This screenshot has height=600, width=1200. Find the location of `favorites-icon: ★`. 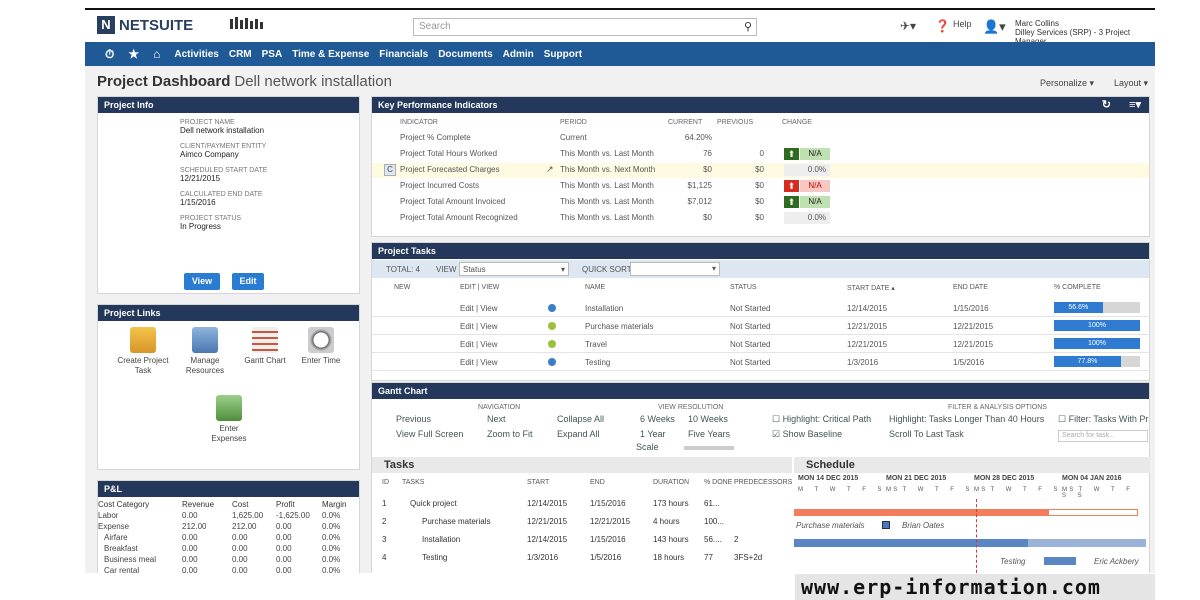

favorites-icon: ★ is located at coordinates (134, 54).